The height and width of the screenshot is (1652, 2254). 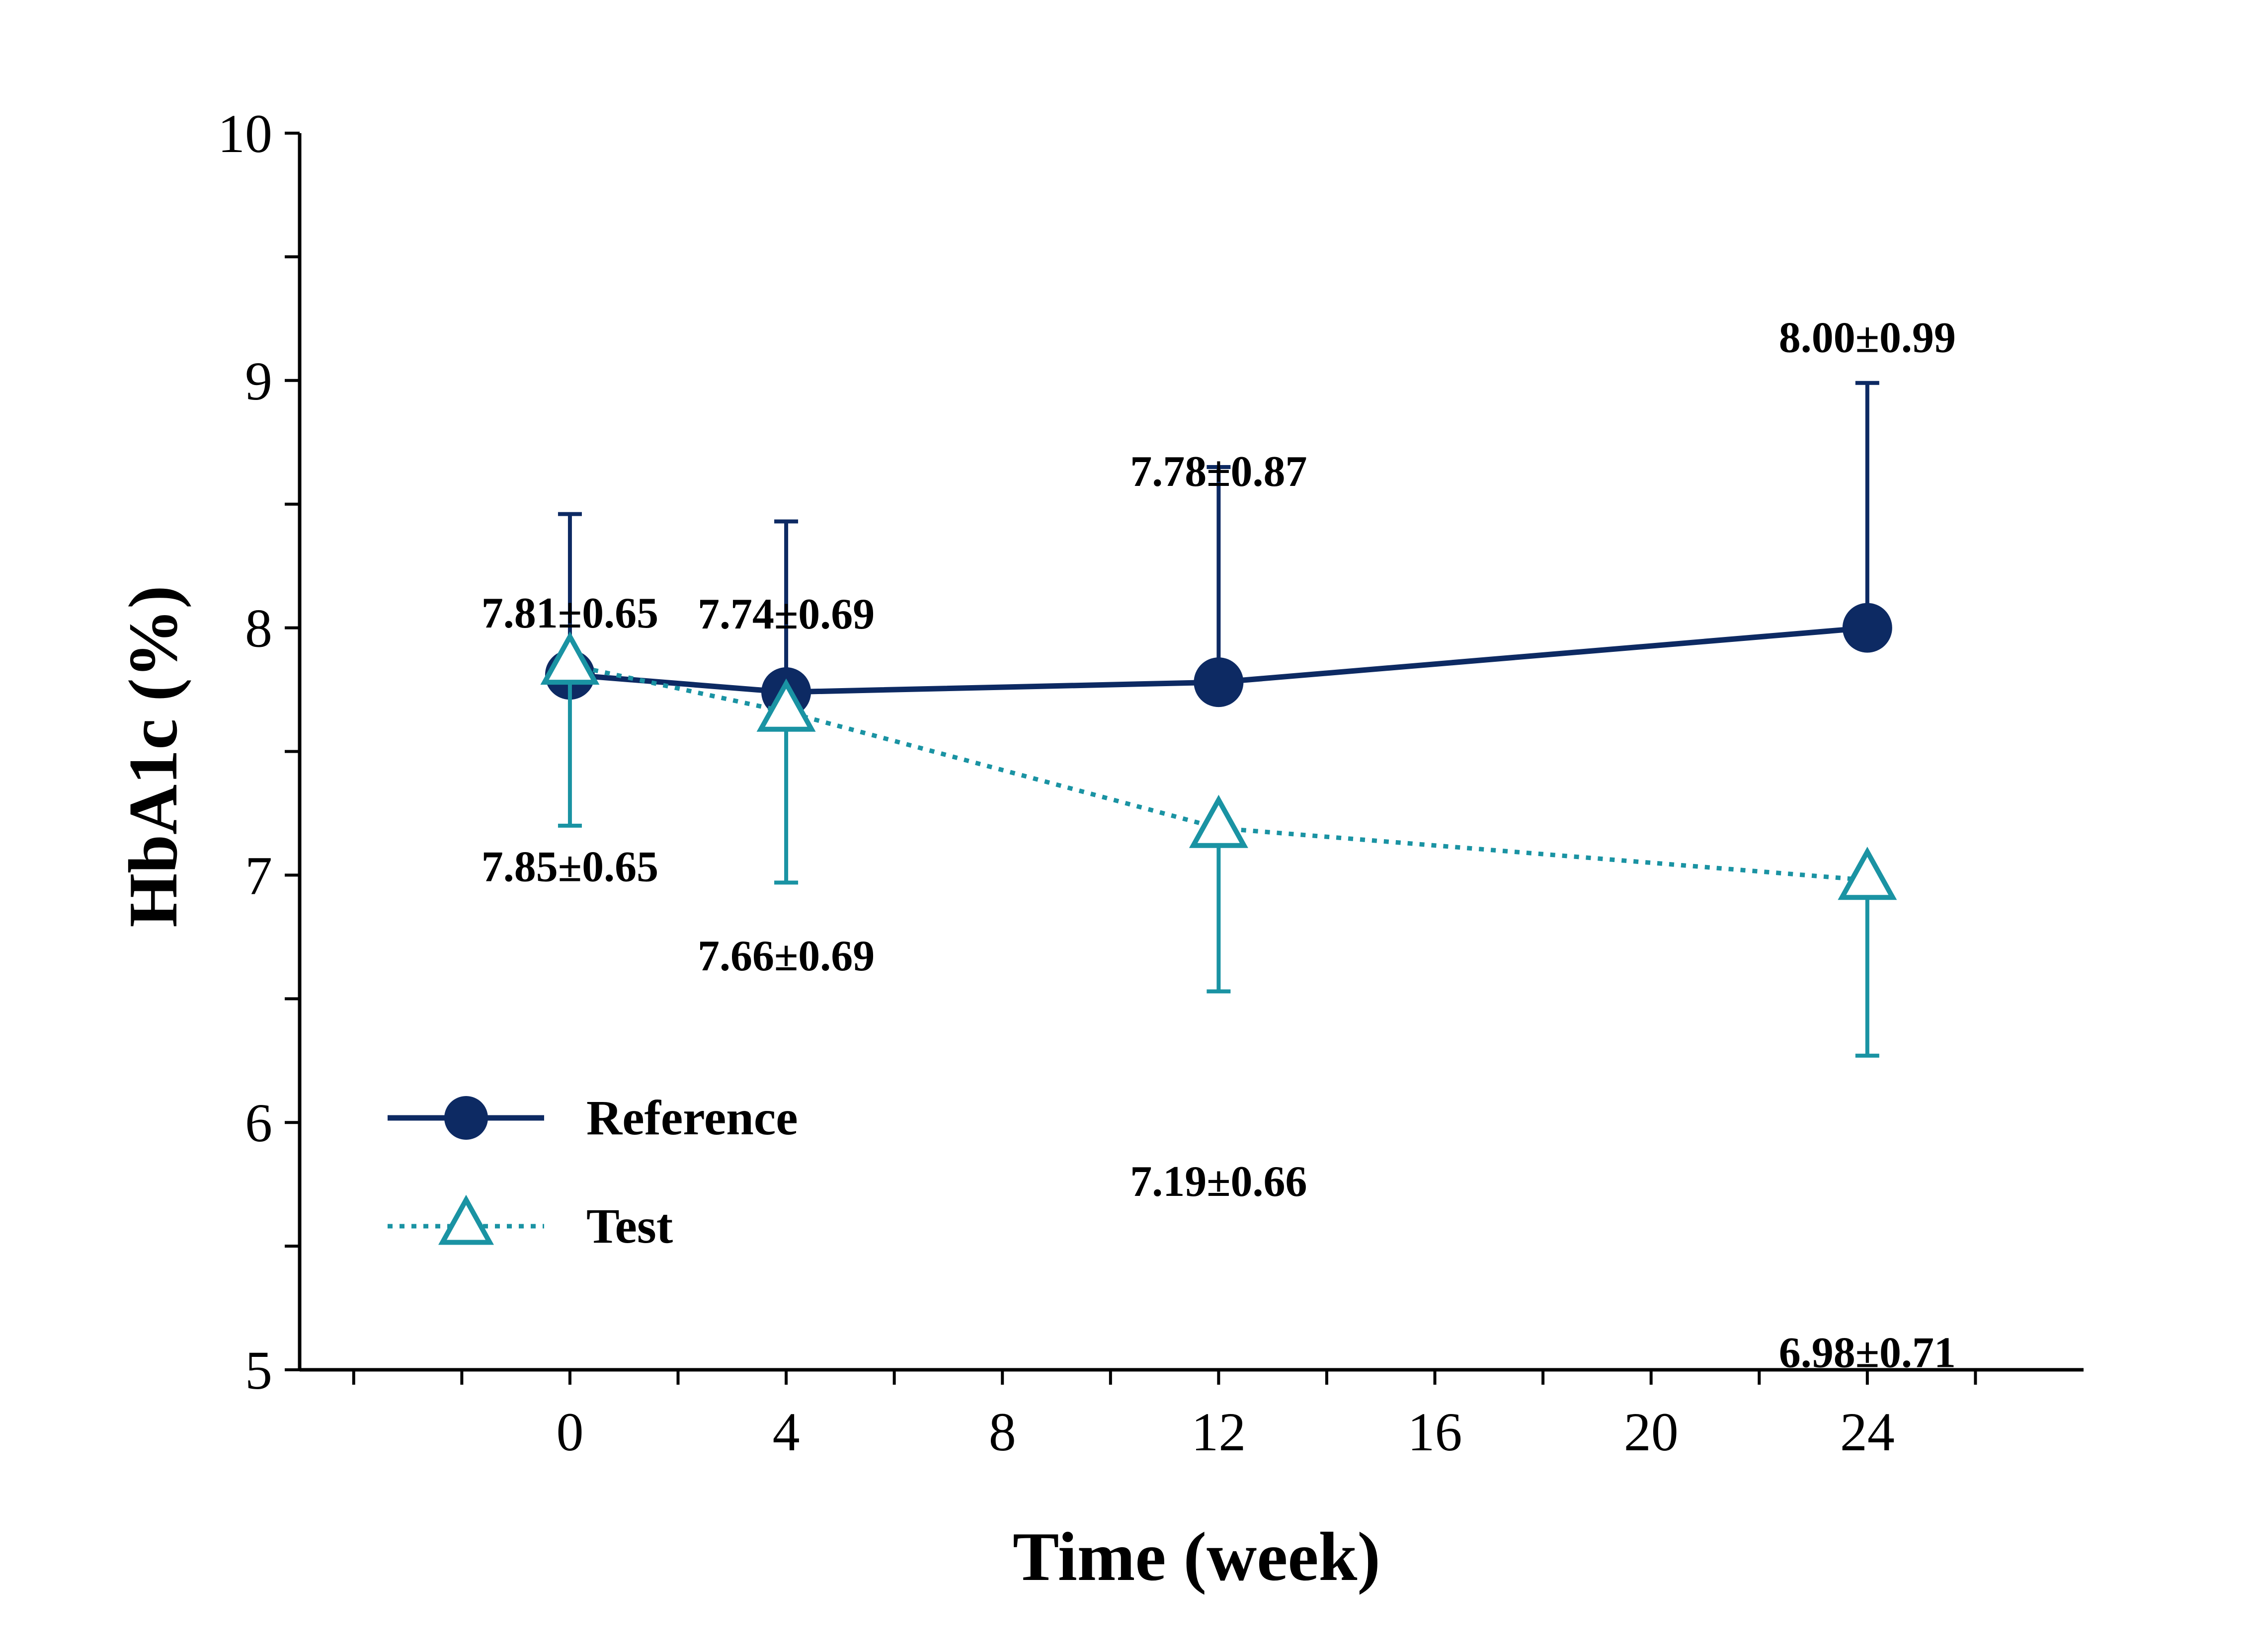 What do you see at coordinates (1002, 1432) in the screenshot?
I see `x-tick-label: 8` at bounding box center [1002, 1432].